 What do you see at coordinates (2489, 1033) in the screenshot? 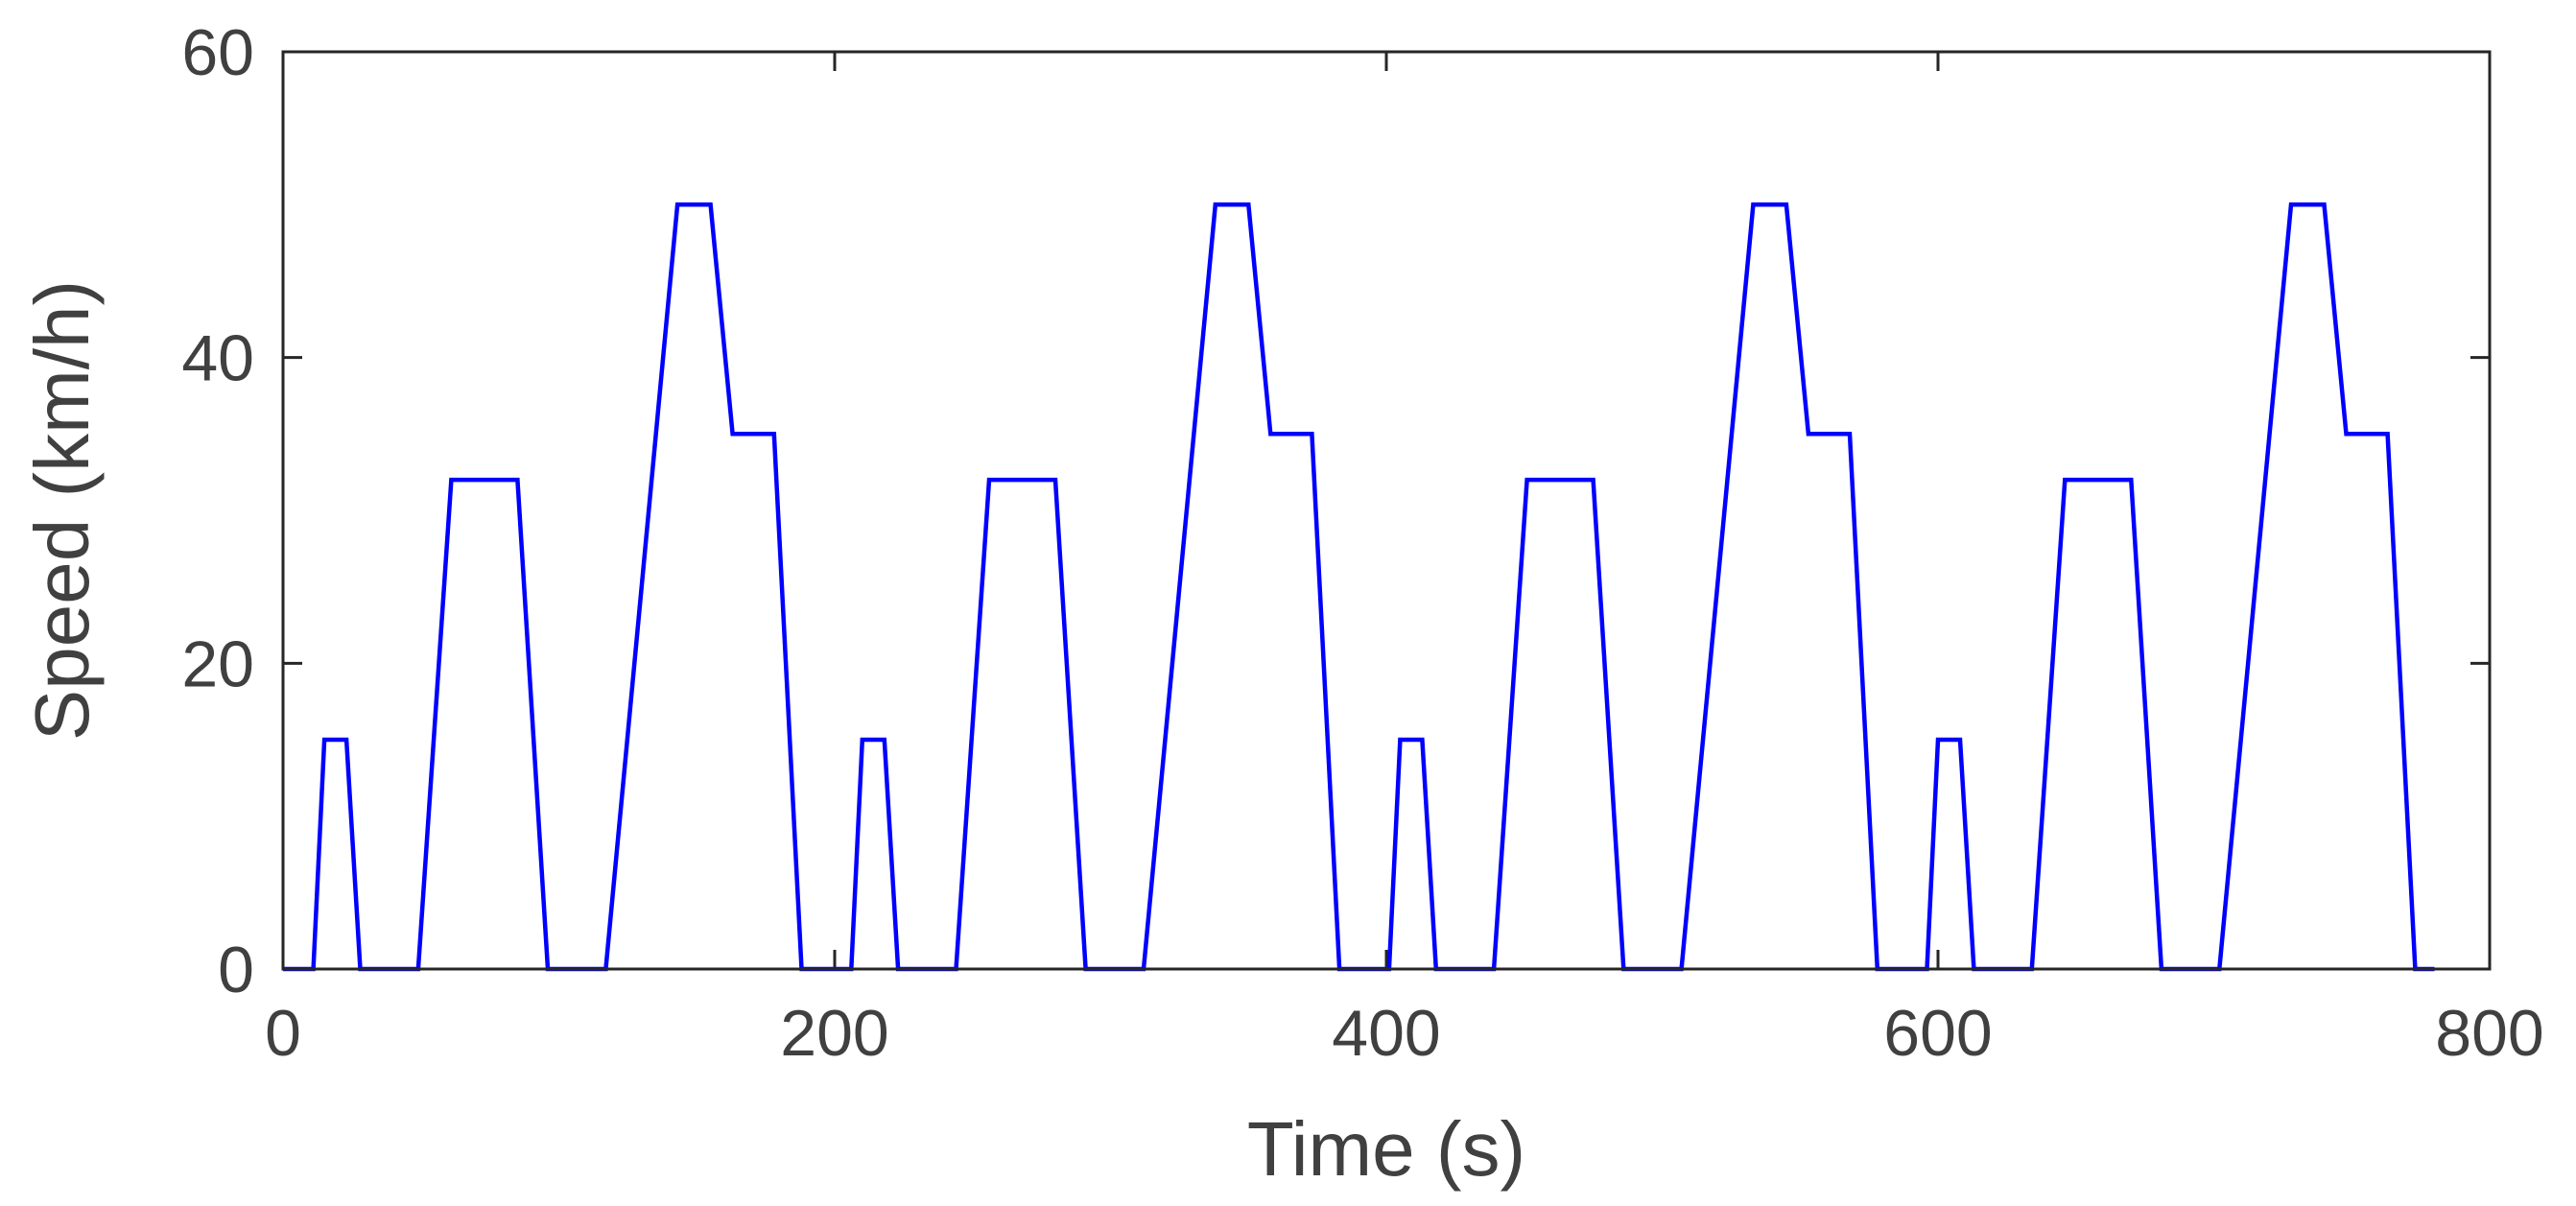
I see `x-tick-label: 800` at bounding box center [2489, 1033].